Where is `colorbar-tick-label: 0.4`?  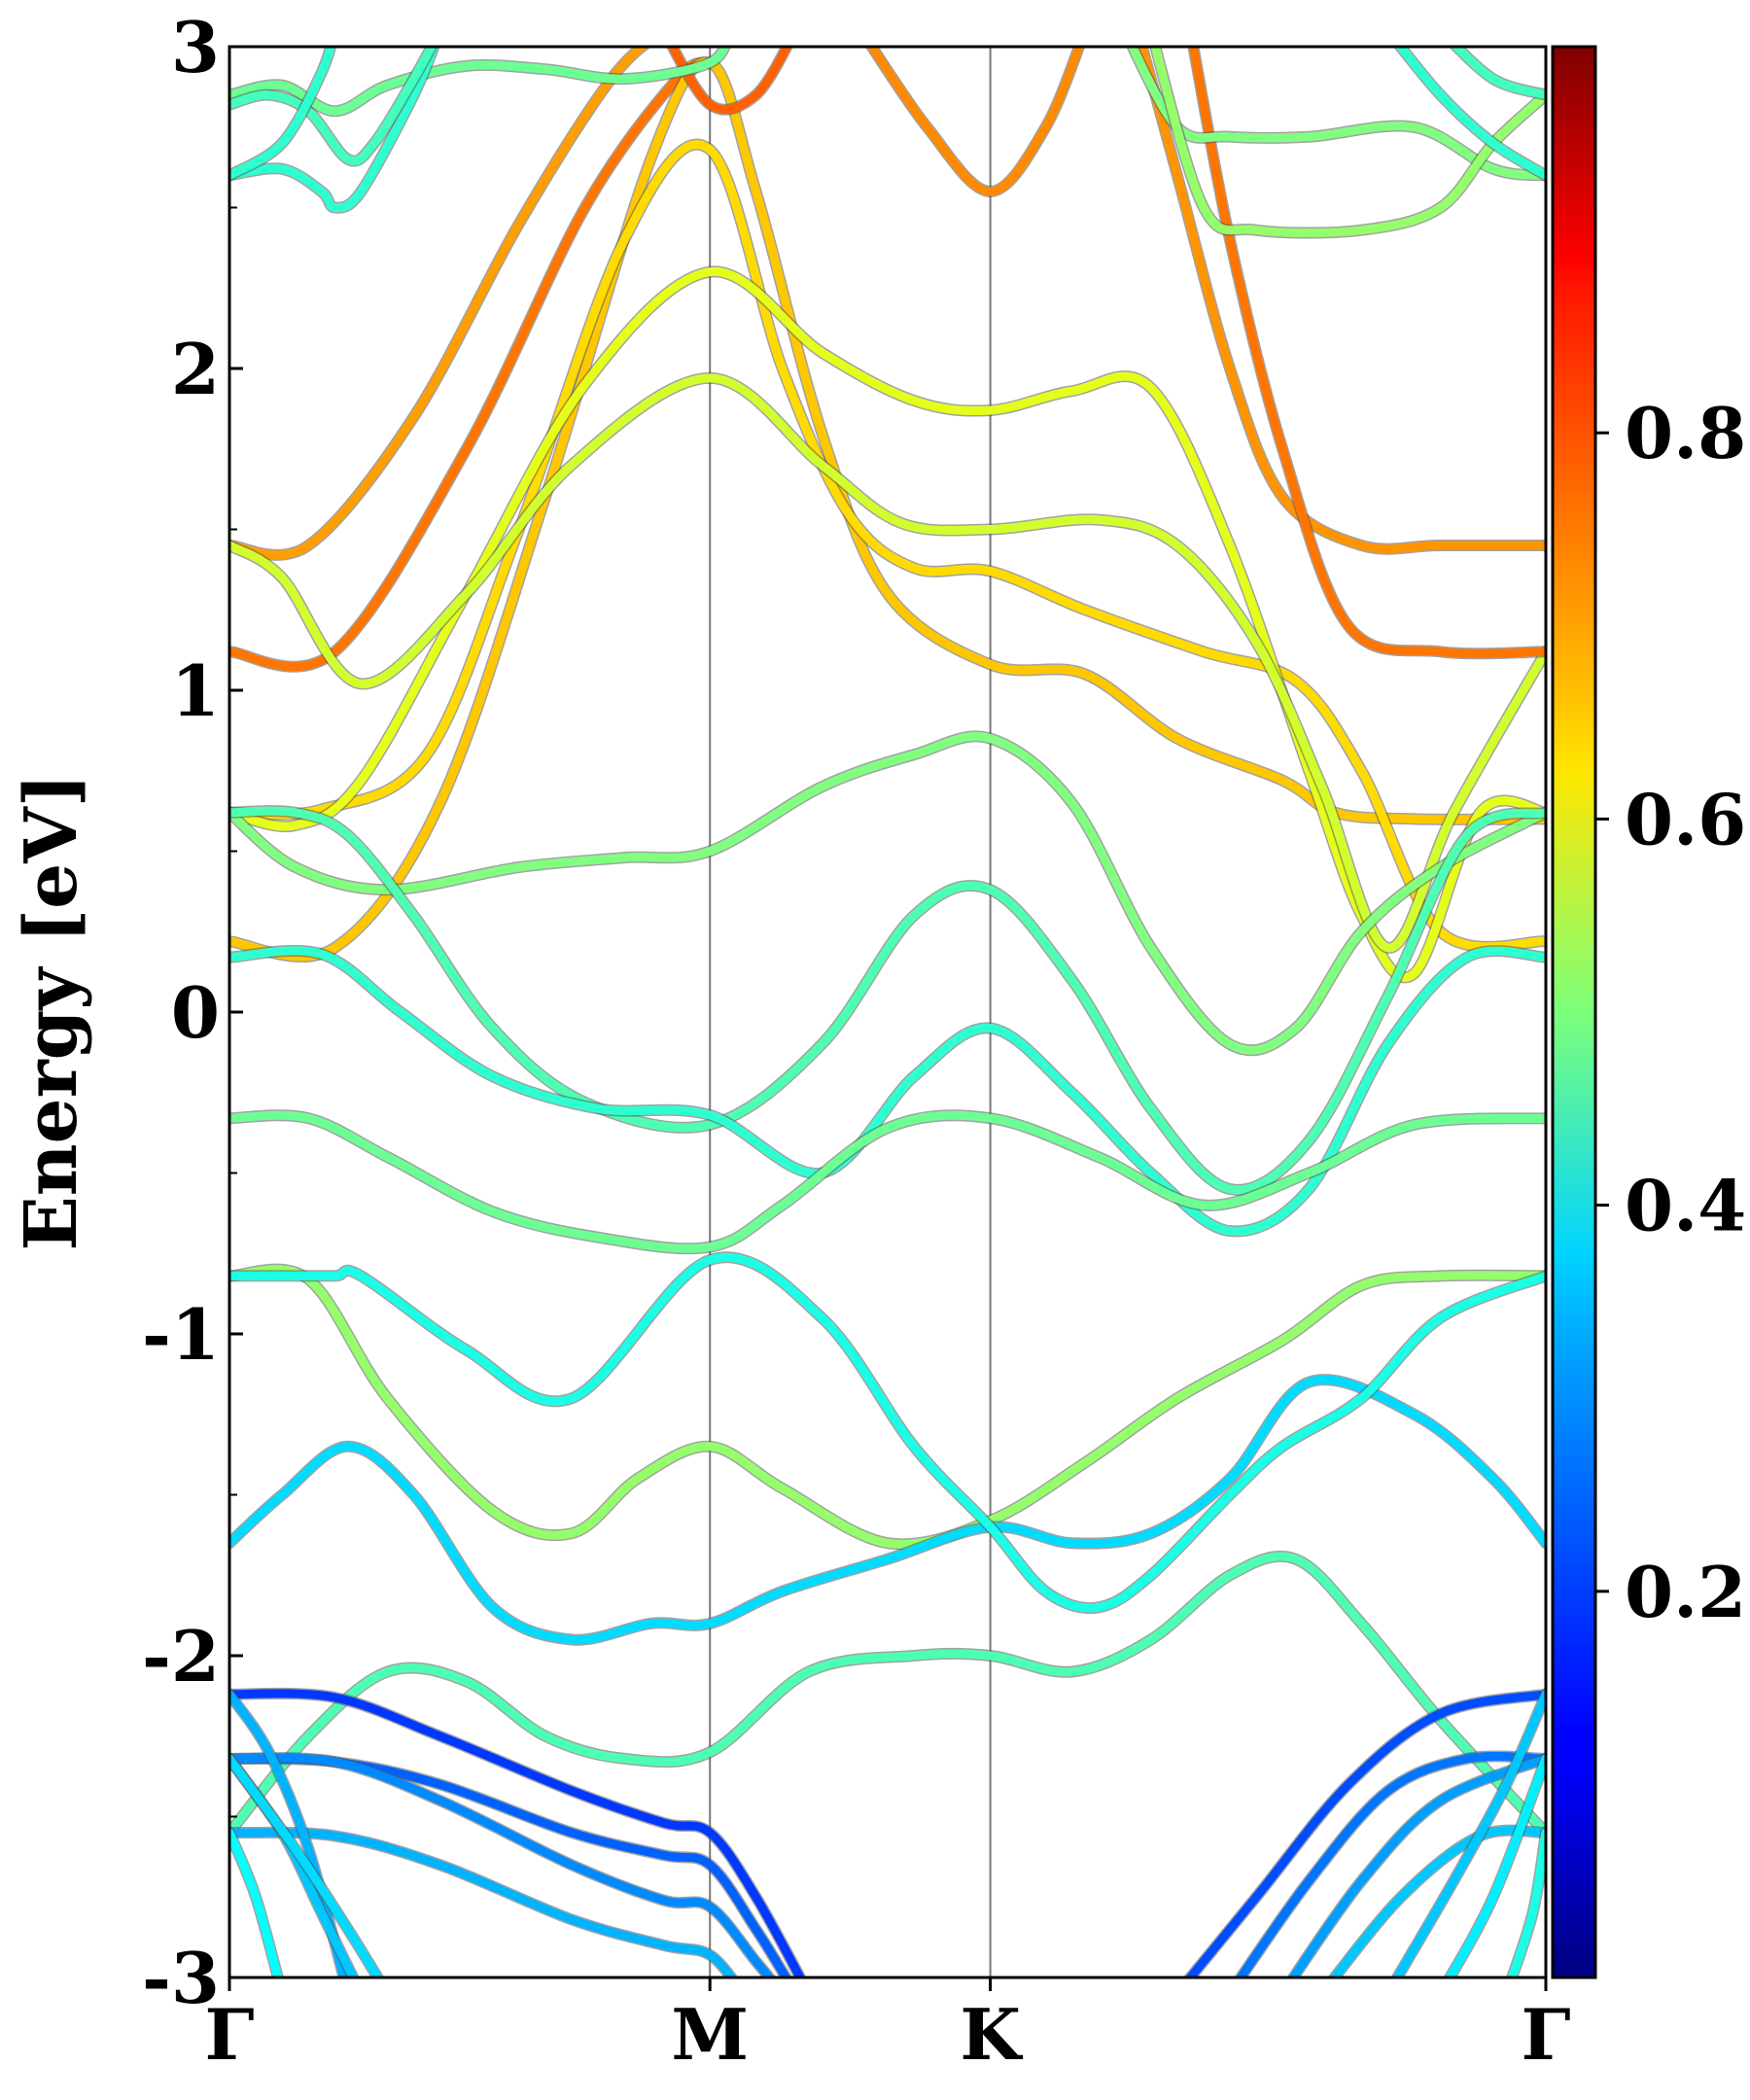
colorbar-tick-label: 0.4 is located at coordinates (1685, 1206).